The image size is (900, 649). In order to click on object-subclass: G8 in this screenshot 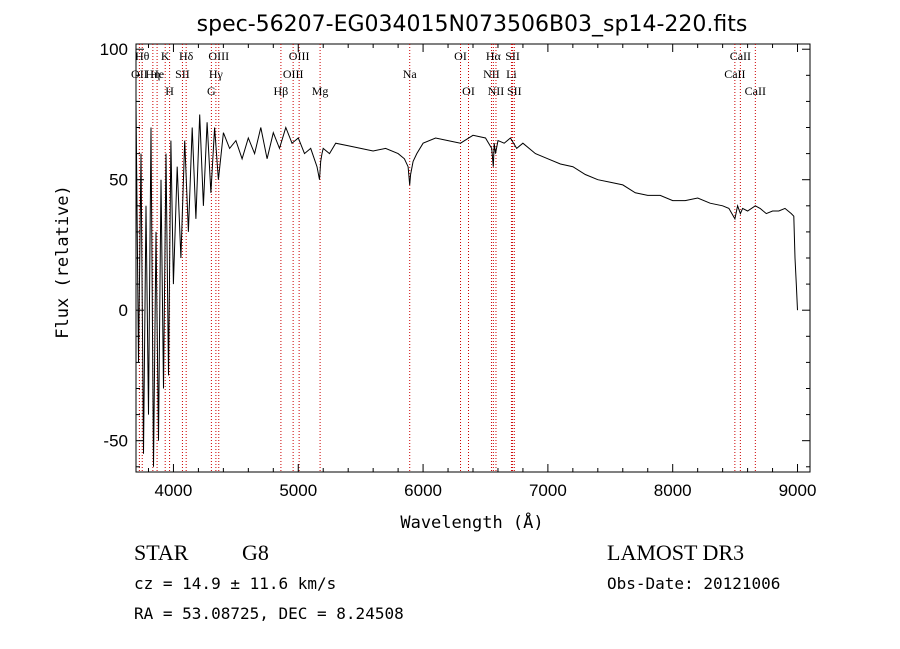, I will do `click(255, 552)`.